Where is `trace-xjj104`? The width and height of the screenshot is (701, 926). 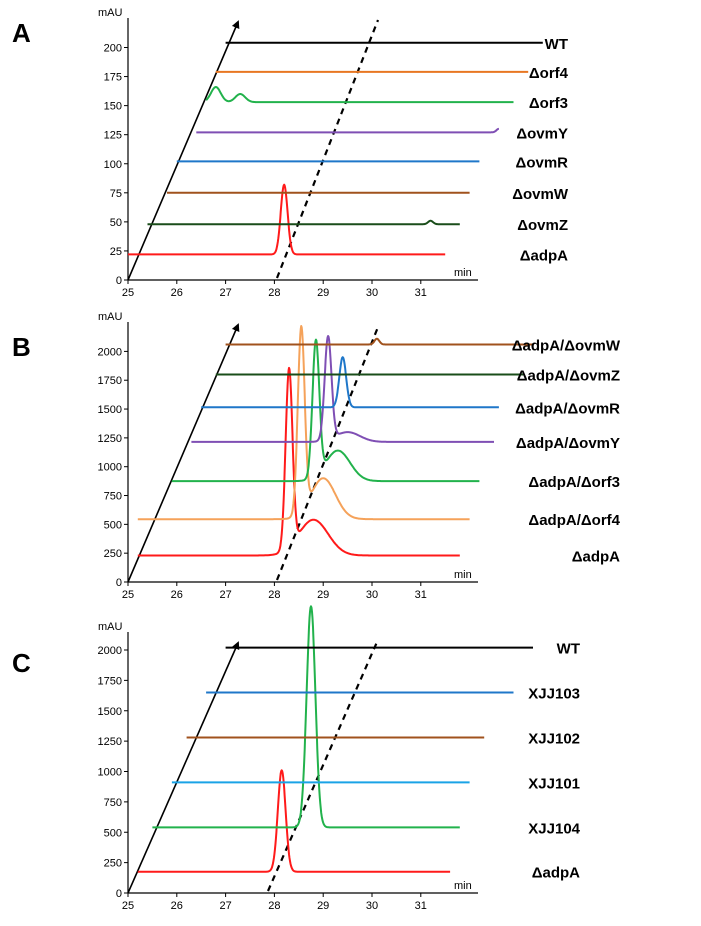
trace-xjj104 is located at coordinates (306, 717).